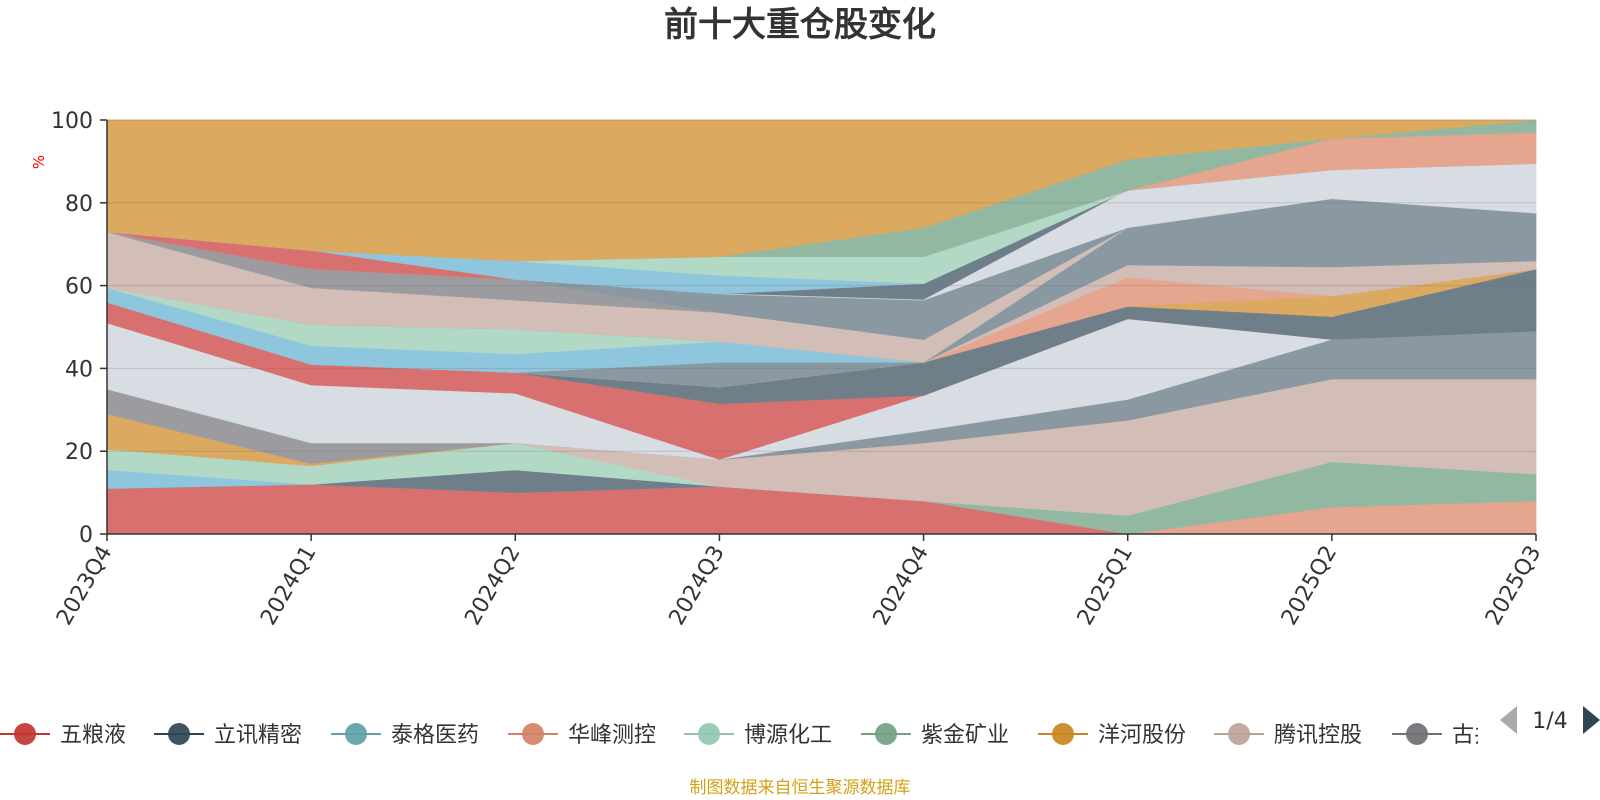 Image resolution: width=1600 pixels, height=800 pixels. What do you see at coordinates (1496, 735) in the screenshot?
I see `legend-label: 古井贡酒` at bounding box center [1496, 735].